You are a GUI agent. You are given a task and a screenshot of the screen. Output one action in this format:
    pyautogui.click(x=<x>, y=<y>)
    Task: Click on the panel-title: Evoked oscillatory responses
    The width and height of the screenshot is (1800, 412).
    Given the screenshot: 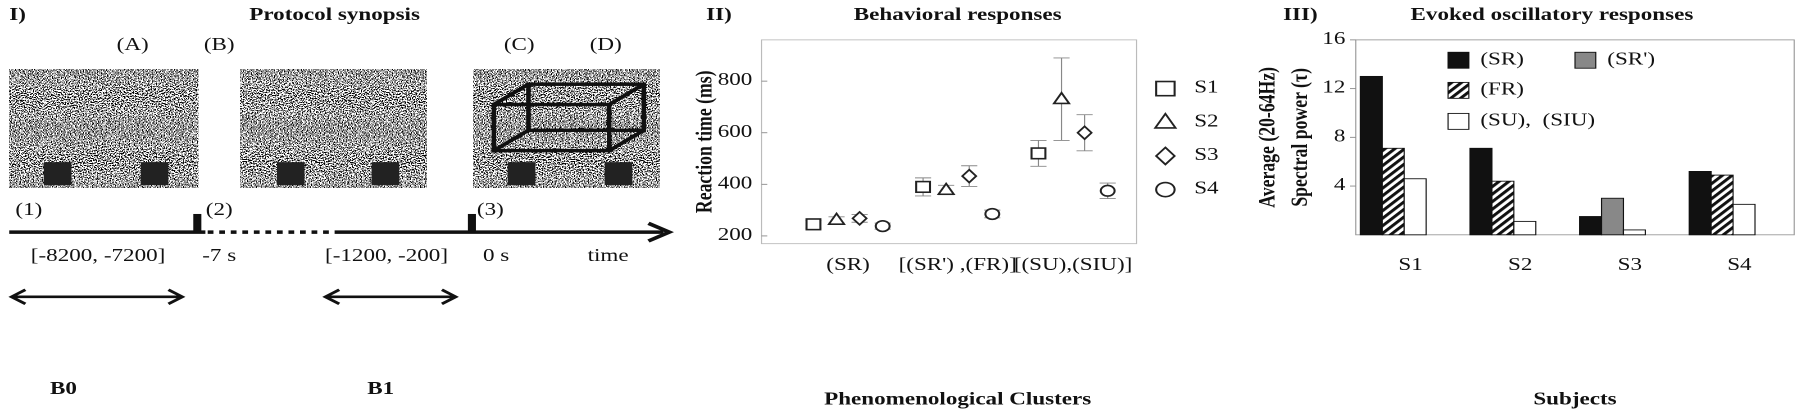 What is the action you would take?
    pyautogui.click(x=1552, y=14)
    